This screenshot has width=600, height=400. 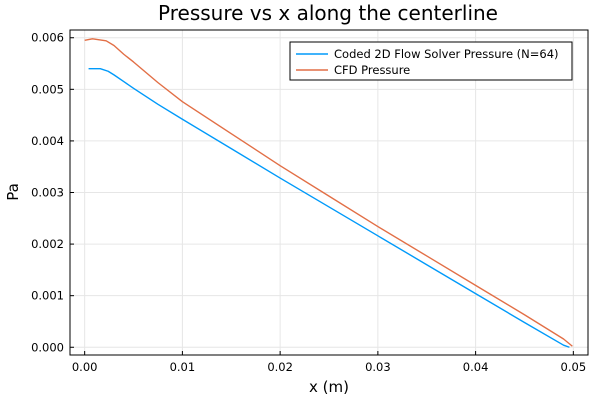 I want to click on legend-box, so click(x=431, y=61).